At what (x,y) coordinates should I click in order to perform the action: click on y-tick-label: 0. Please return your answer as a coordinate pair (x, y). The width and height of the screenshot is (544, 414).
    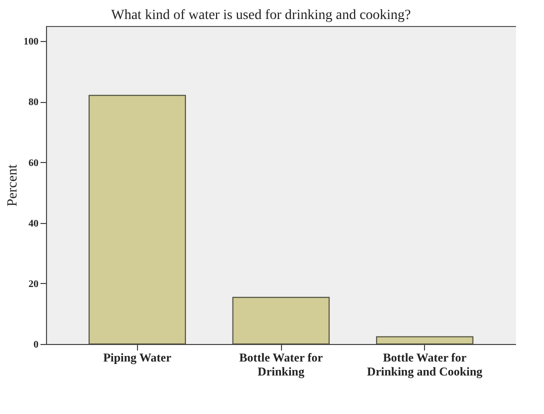
    Looking at the image, I should click on (36, 345).